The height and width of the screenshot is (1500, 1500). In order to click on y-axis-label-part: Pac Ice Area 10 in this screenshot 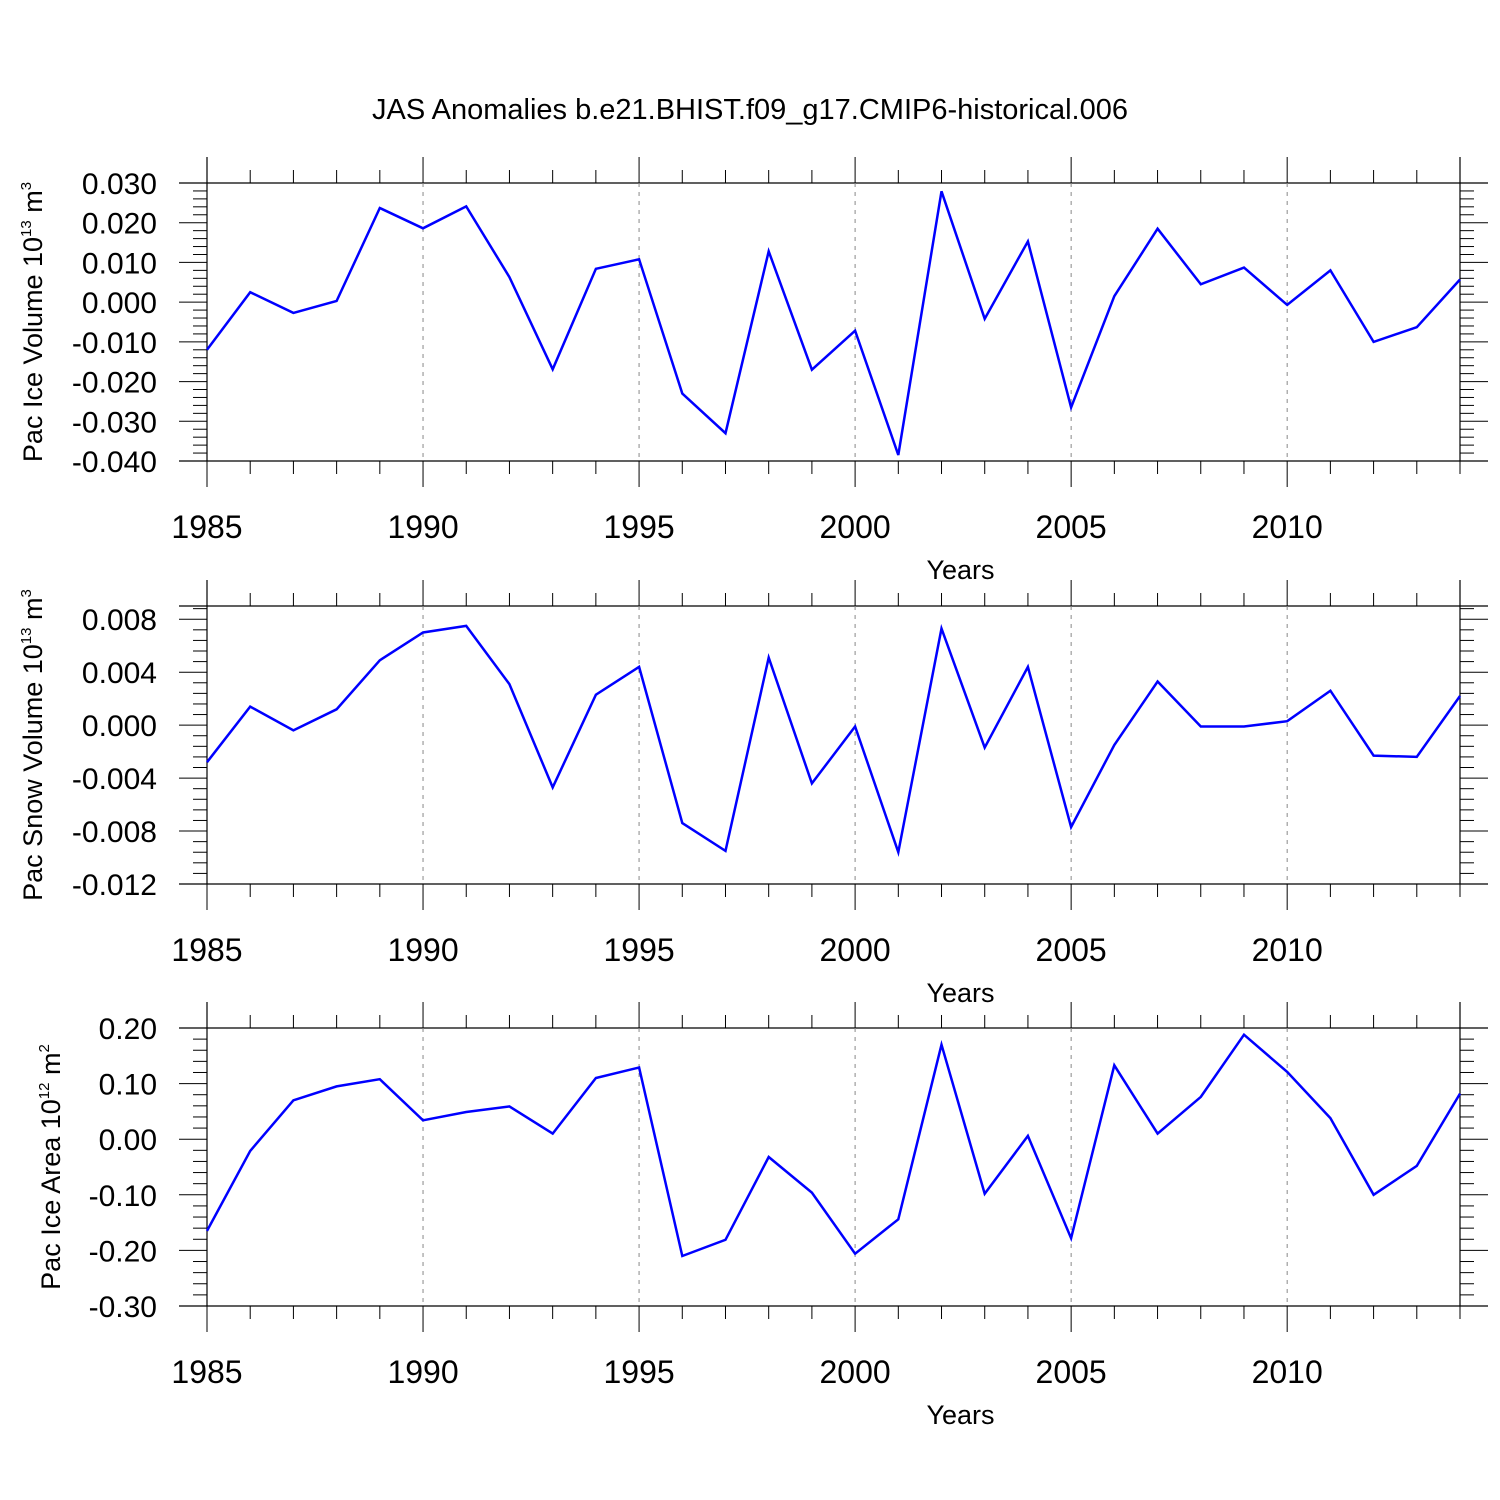, I will do `click(51, 1194)`.